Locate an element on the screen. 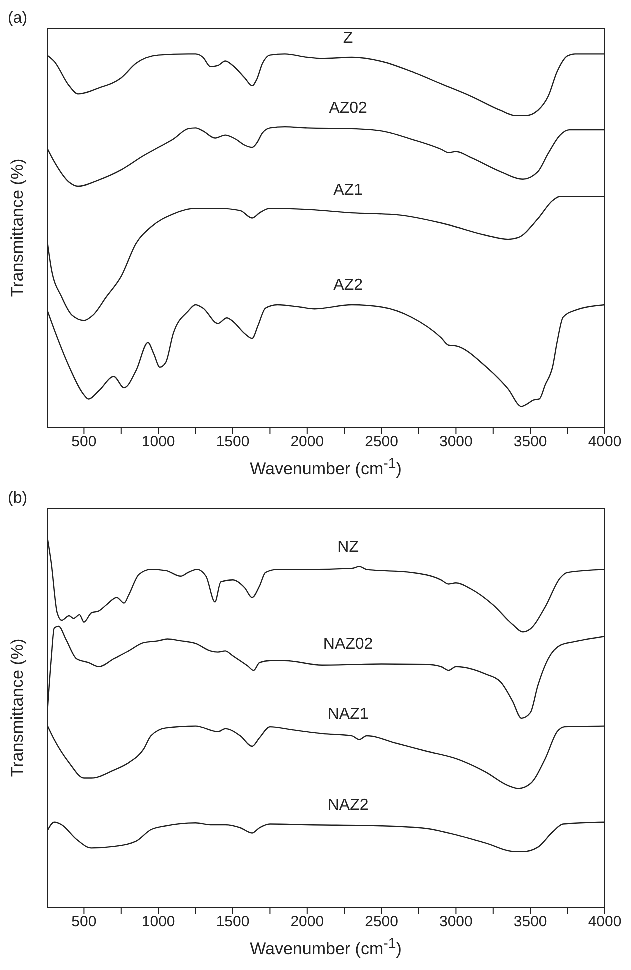 The width and height of the screenshot is (631, 970). series-label: NAZ02 is located at coordinates (348, 645).